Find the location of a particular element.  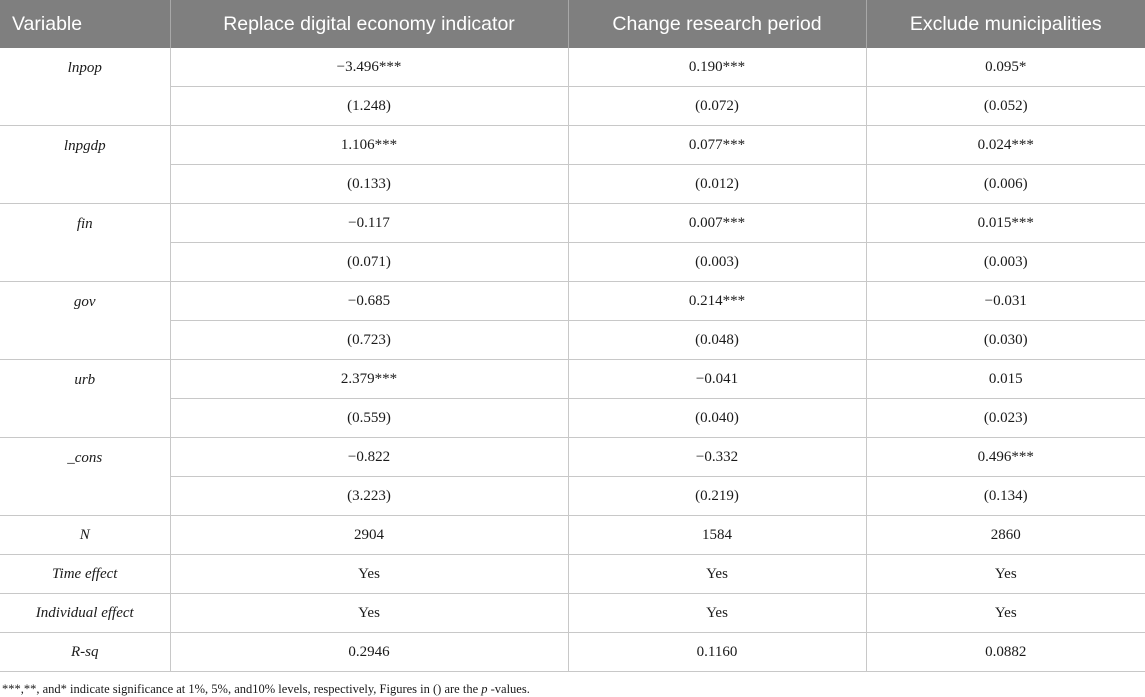

value-cell: 2904 is located at coordinates (369, 535).